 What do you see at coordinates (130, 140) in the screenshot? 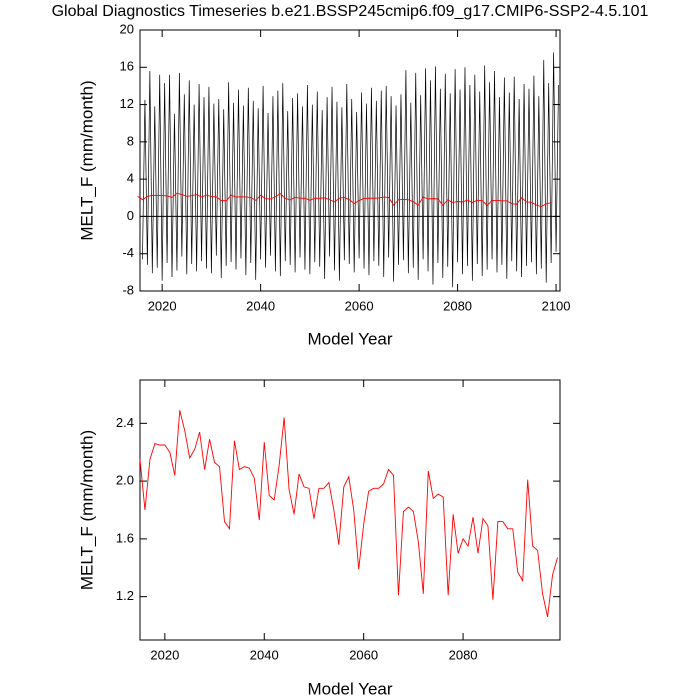
I see `y-tick-label: 8` at bounding box center [130, 140].